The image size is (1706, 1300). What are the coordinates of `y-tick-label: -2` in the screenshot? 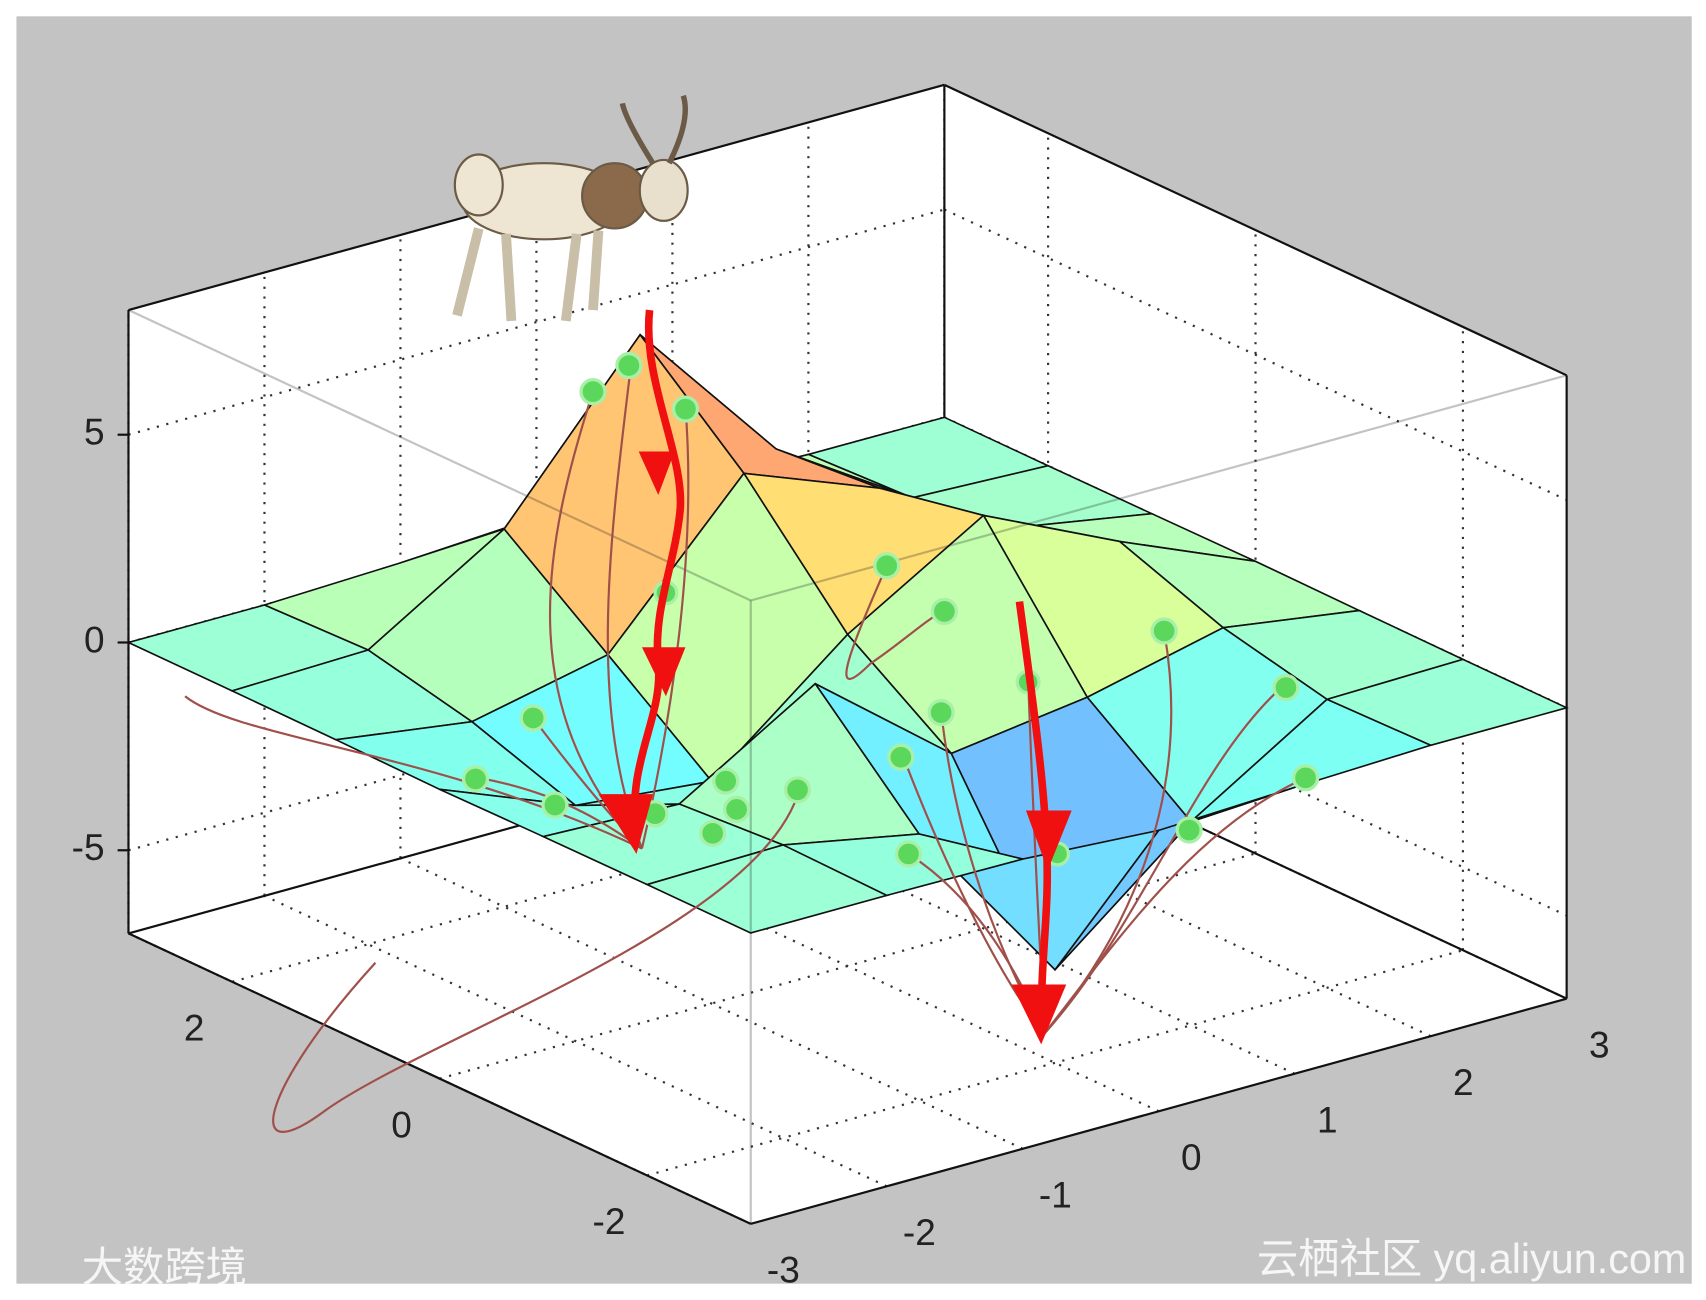 It's located at (609, 1221).